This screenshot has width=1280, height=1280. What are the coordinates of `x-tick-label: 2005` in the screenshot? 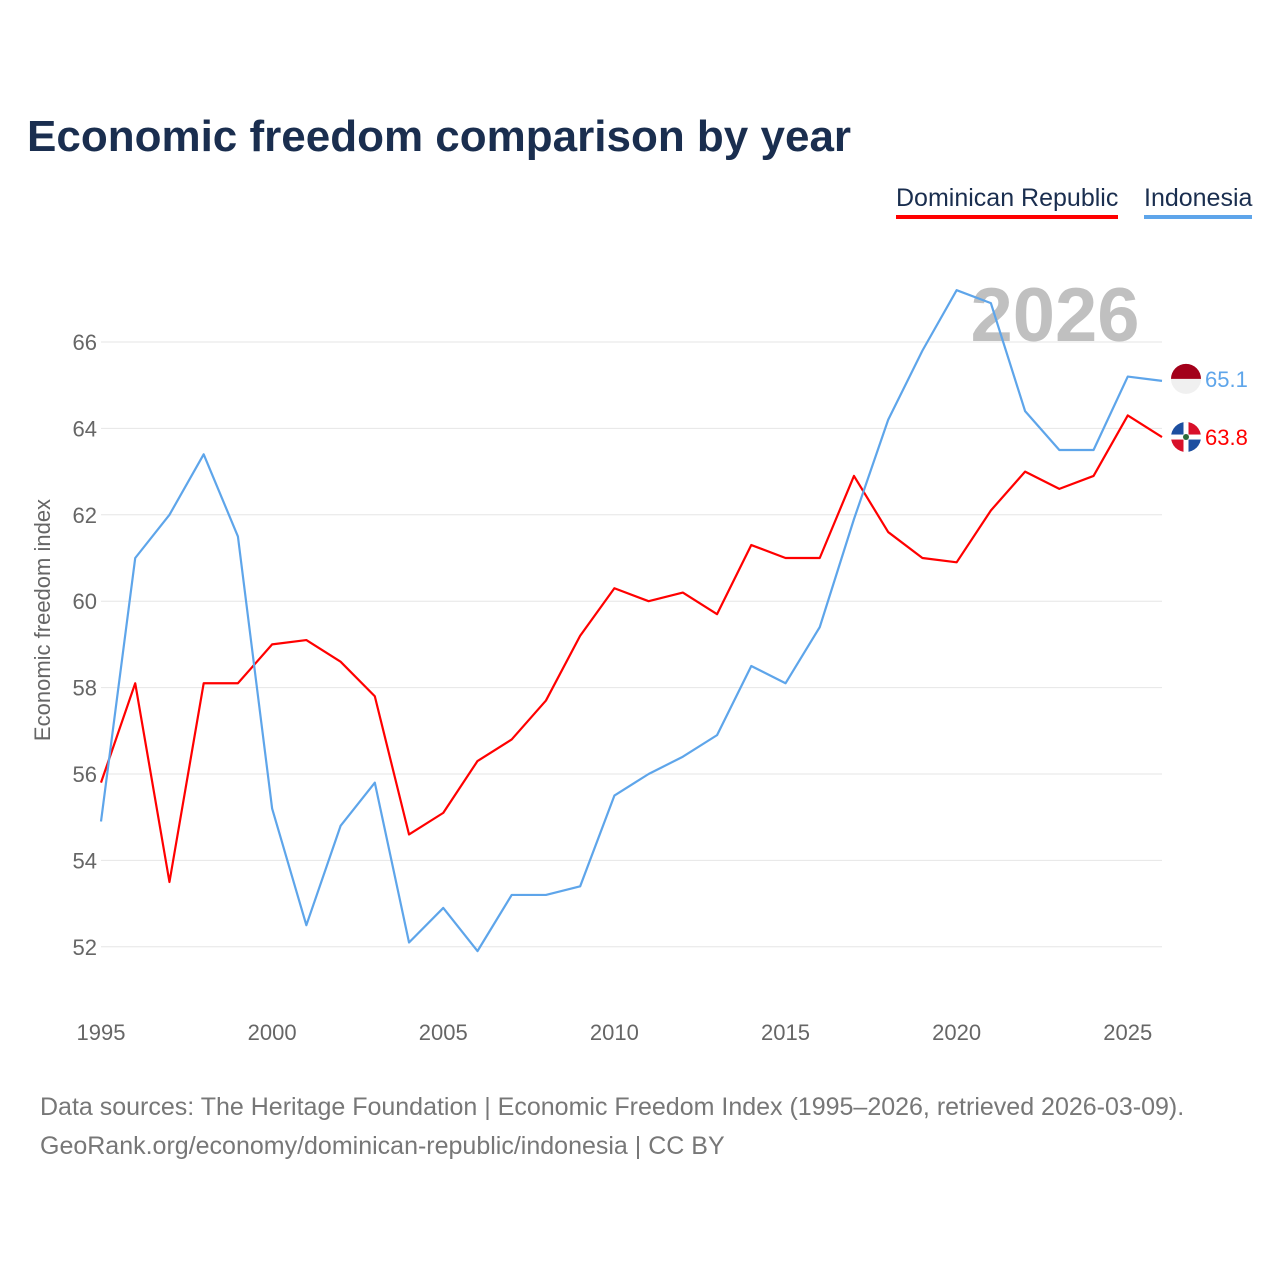 It's located at (443, 1032).